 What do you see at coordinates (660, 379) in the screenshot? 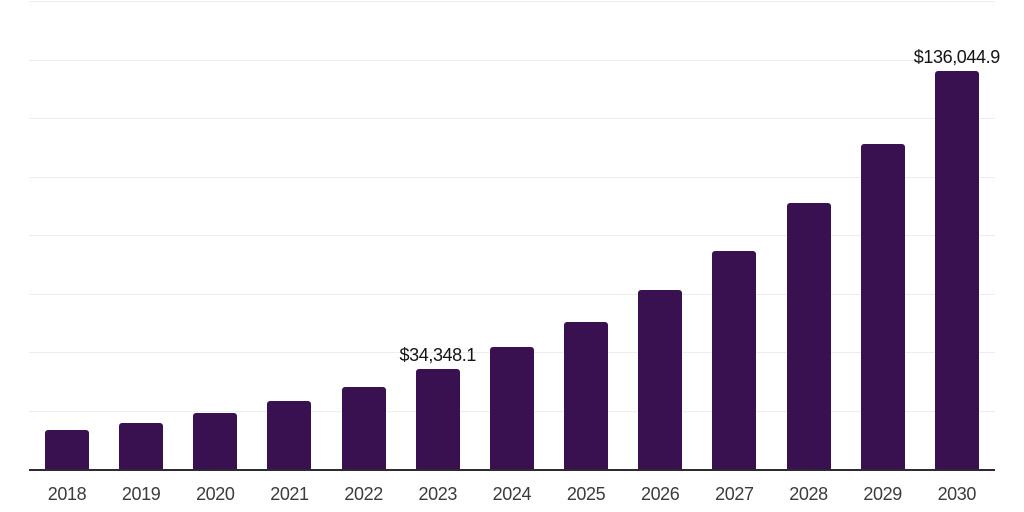
I see `bar-2026` at bounding box center [660, 379].